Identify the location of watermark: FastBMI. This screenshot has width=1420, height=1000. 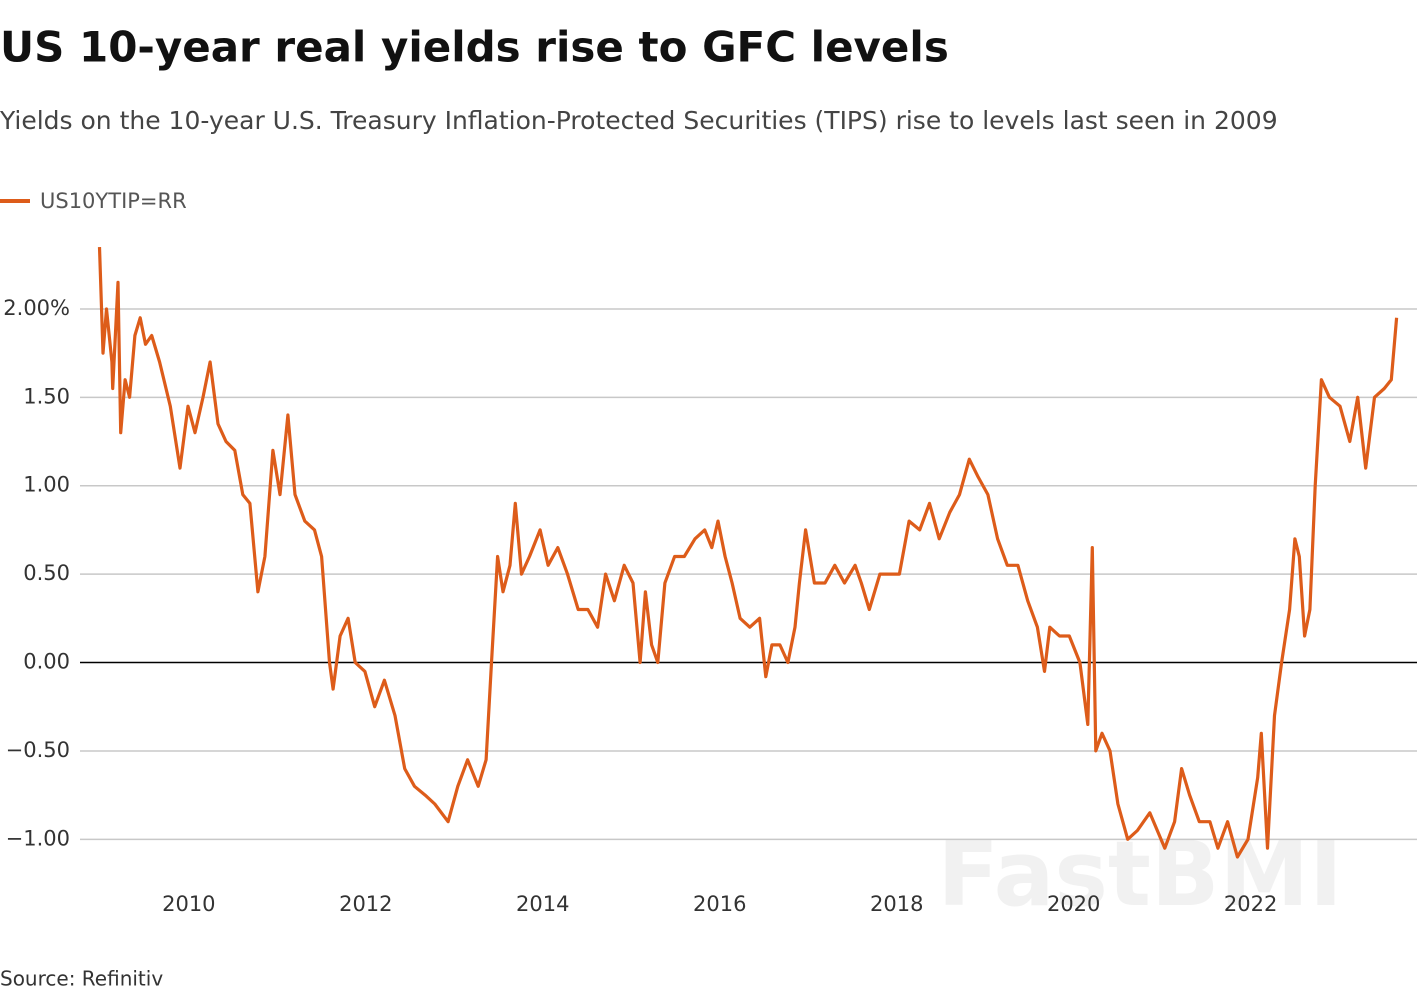
(1139, 874).